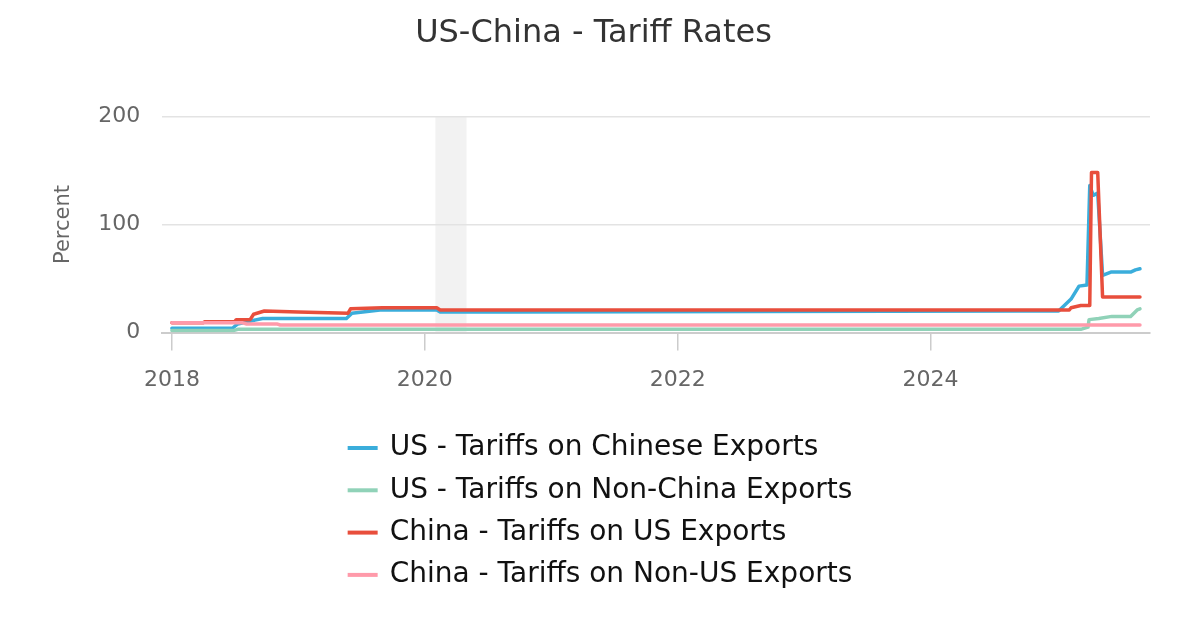  I want to click on y-tick-label: 100, so click(119, 223).